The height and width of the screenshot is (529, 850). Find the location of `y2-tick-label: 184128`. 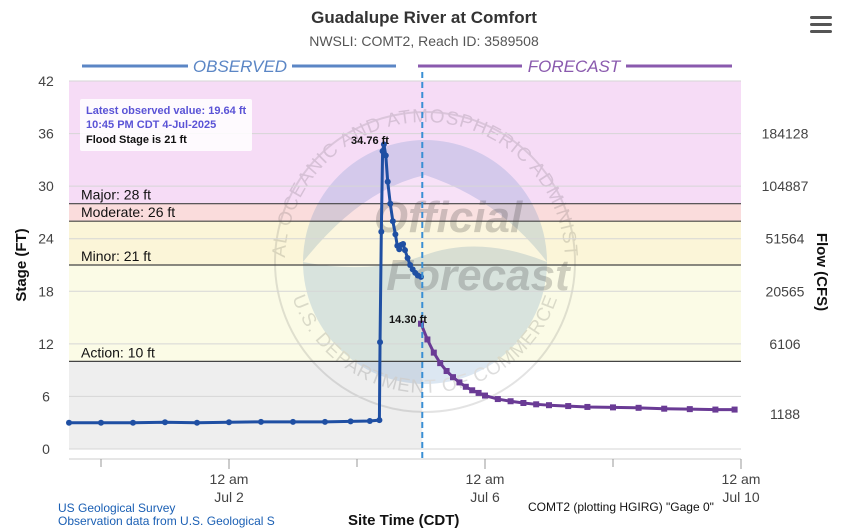

y2-tick-label: 184128 is located at coordinates (785, 134).